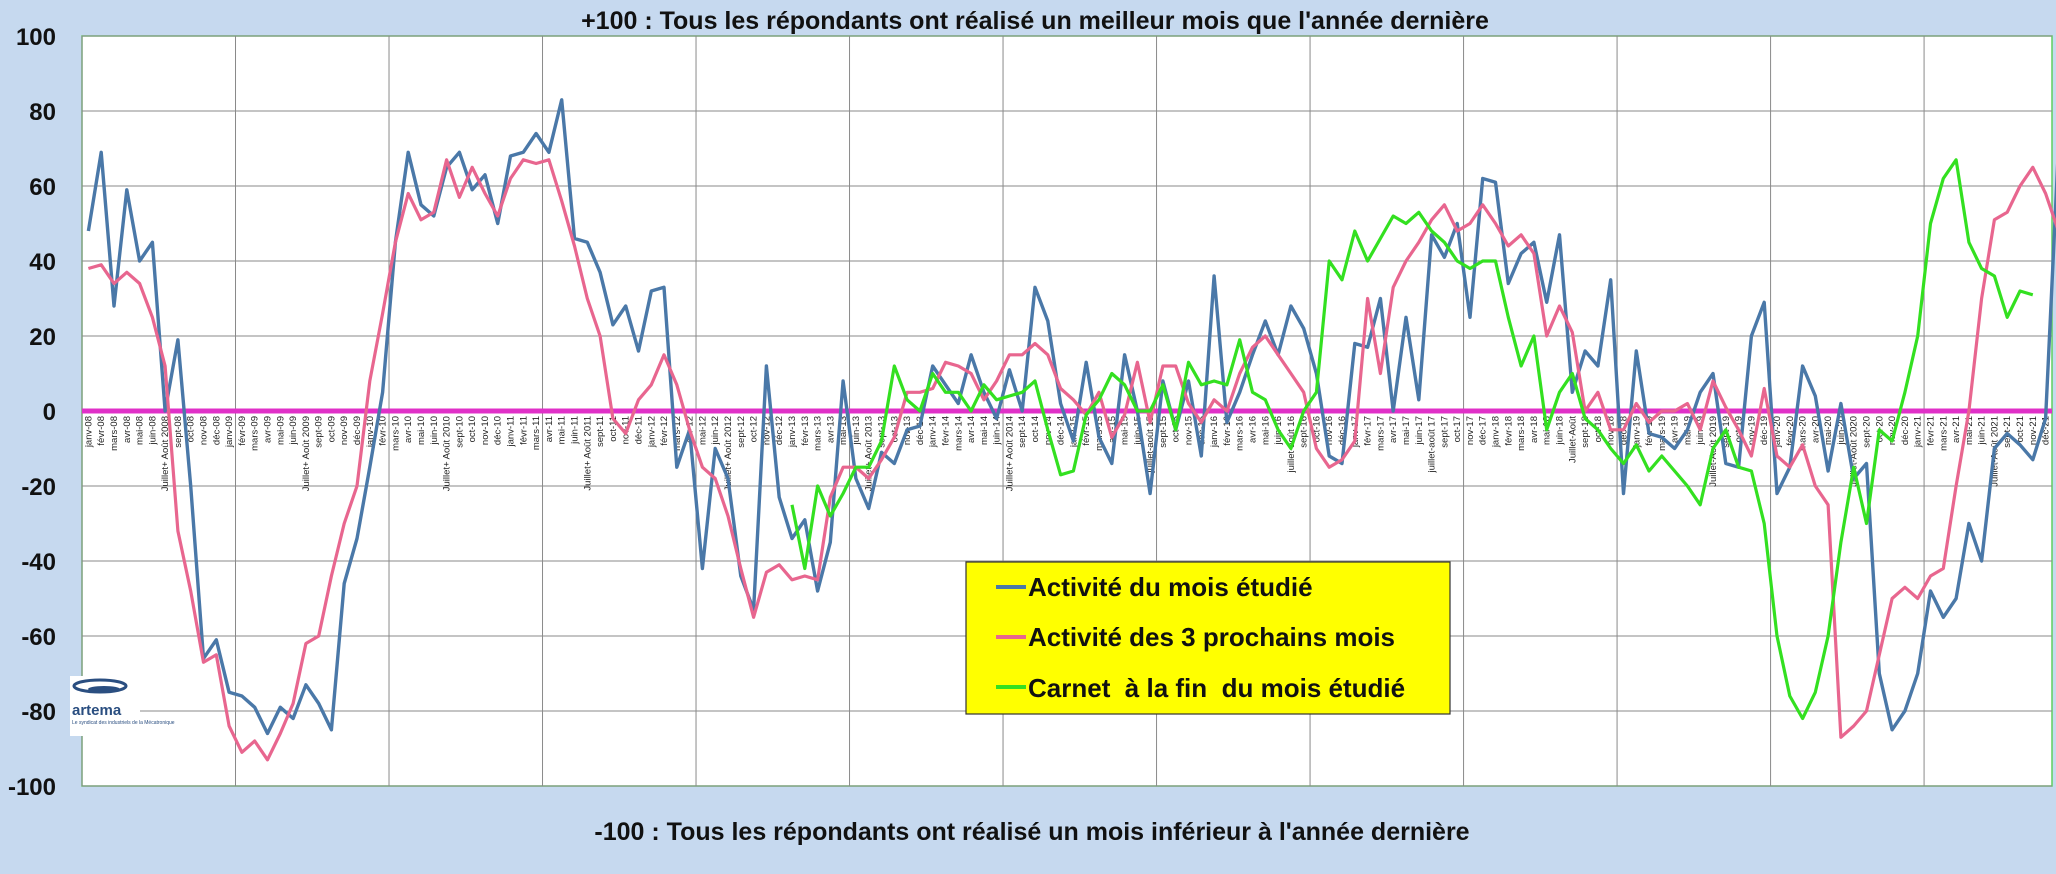  What do you see at coordinates (1252, 429) in the screenshot?
I see `x-tick-label: avr-16` at bounding box center [1252, 429].